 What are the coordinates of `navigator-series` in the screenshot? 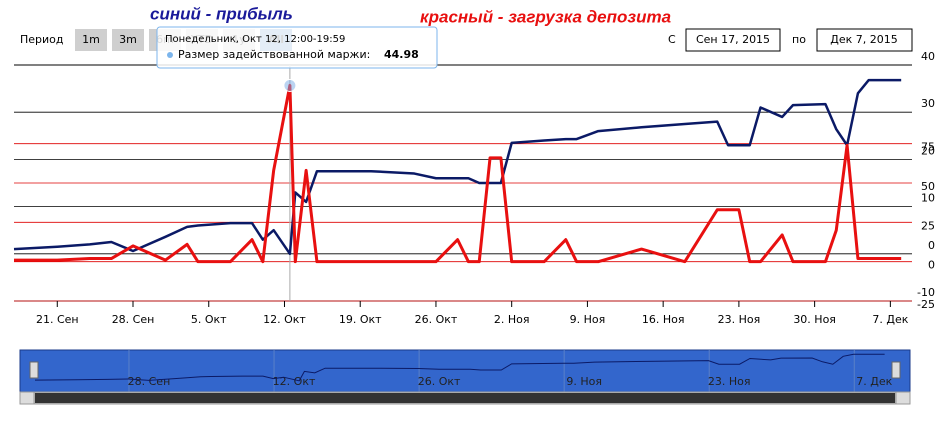 It's located at (459, 367).